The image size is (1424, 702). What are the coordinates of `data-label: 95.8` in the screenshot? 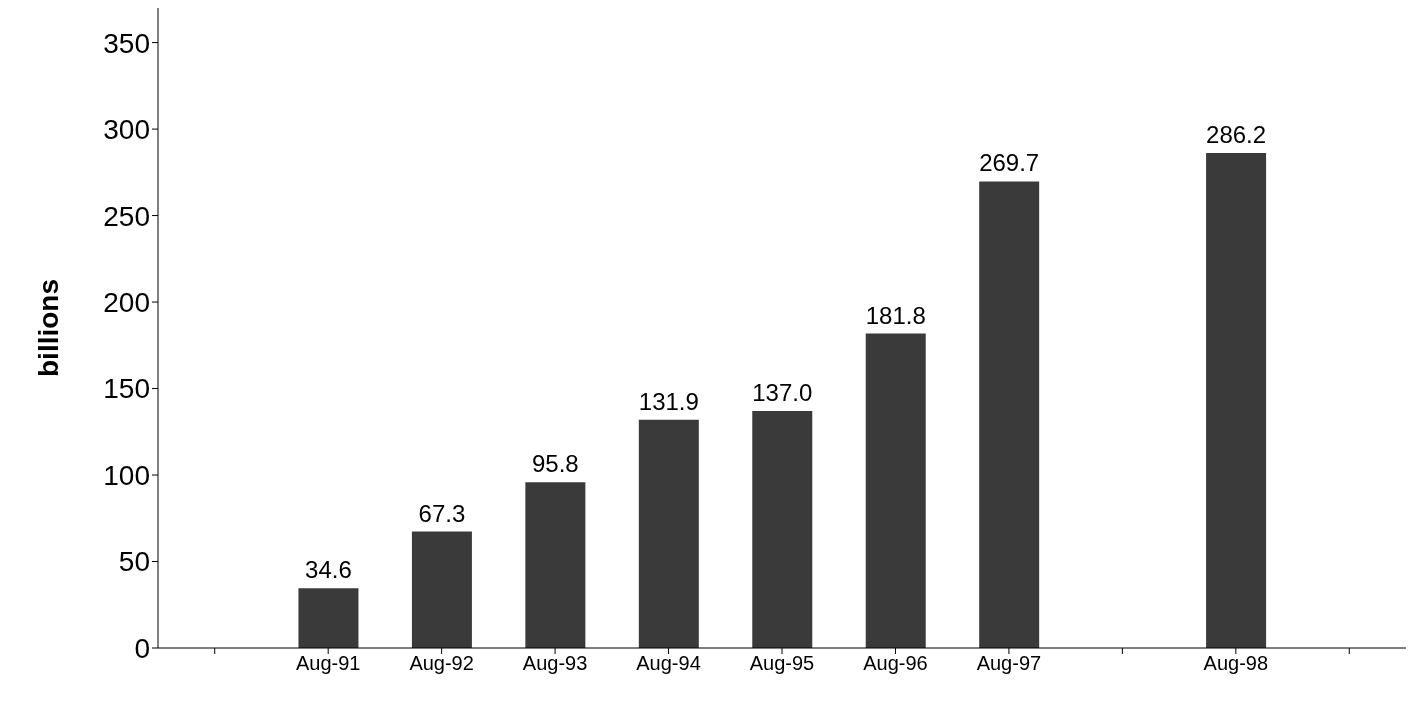 It's located at (555, 464).